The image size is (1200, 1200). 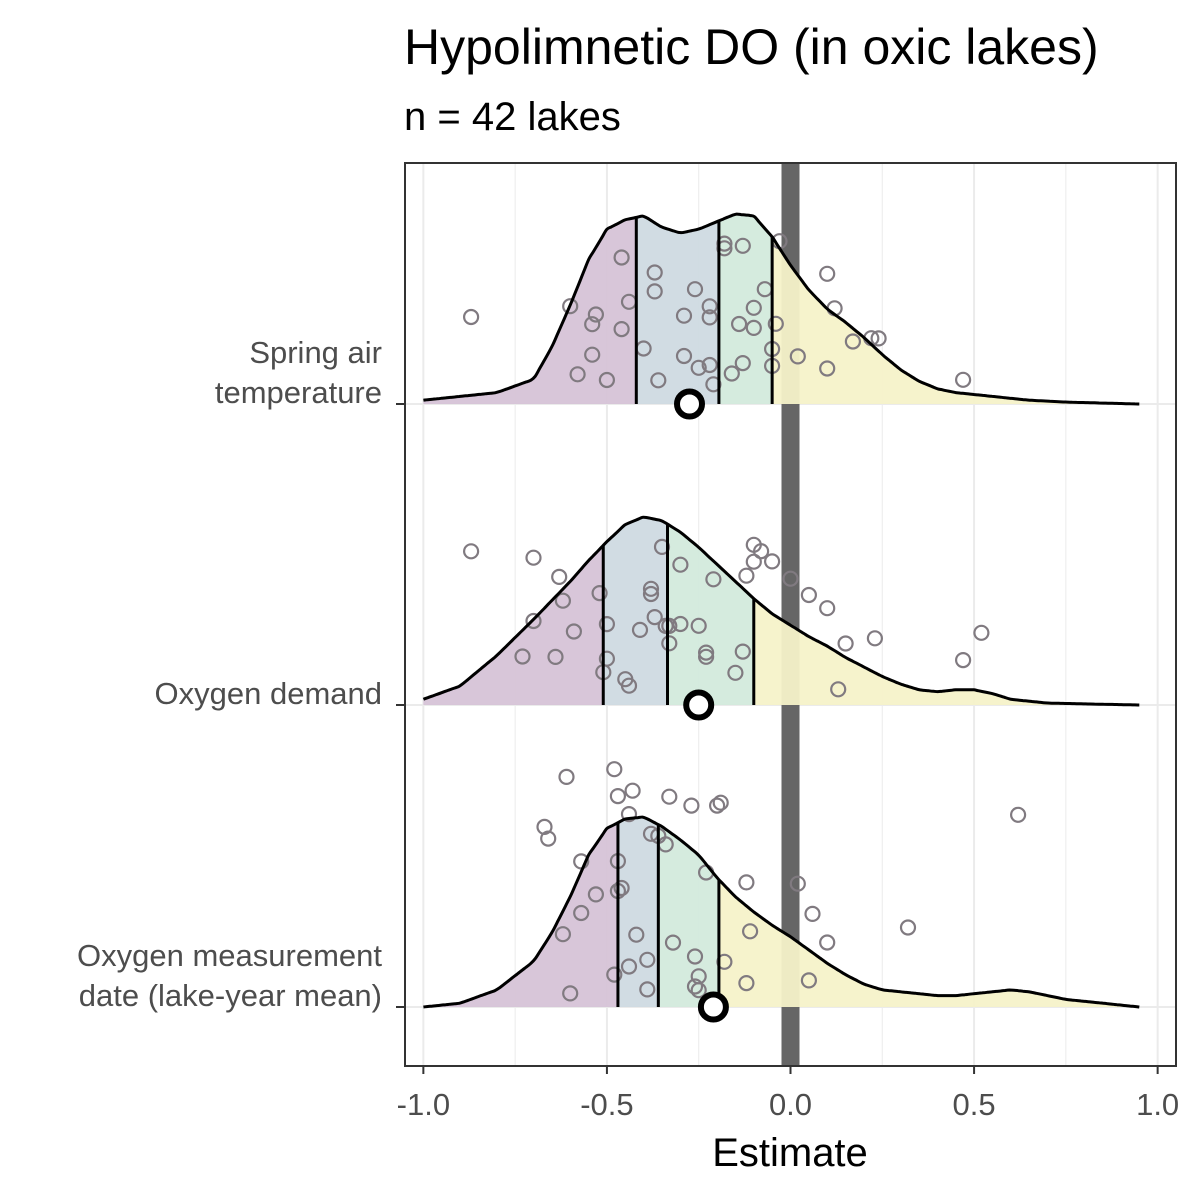 What do you see at coordinates (512, 117) in the screenshot?
I see `chart-subtitle: n = 42 lakes` at bounding box center [512, 117].